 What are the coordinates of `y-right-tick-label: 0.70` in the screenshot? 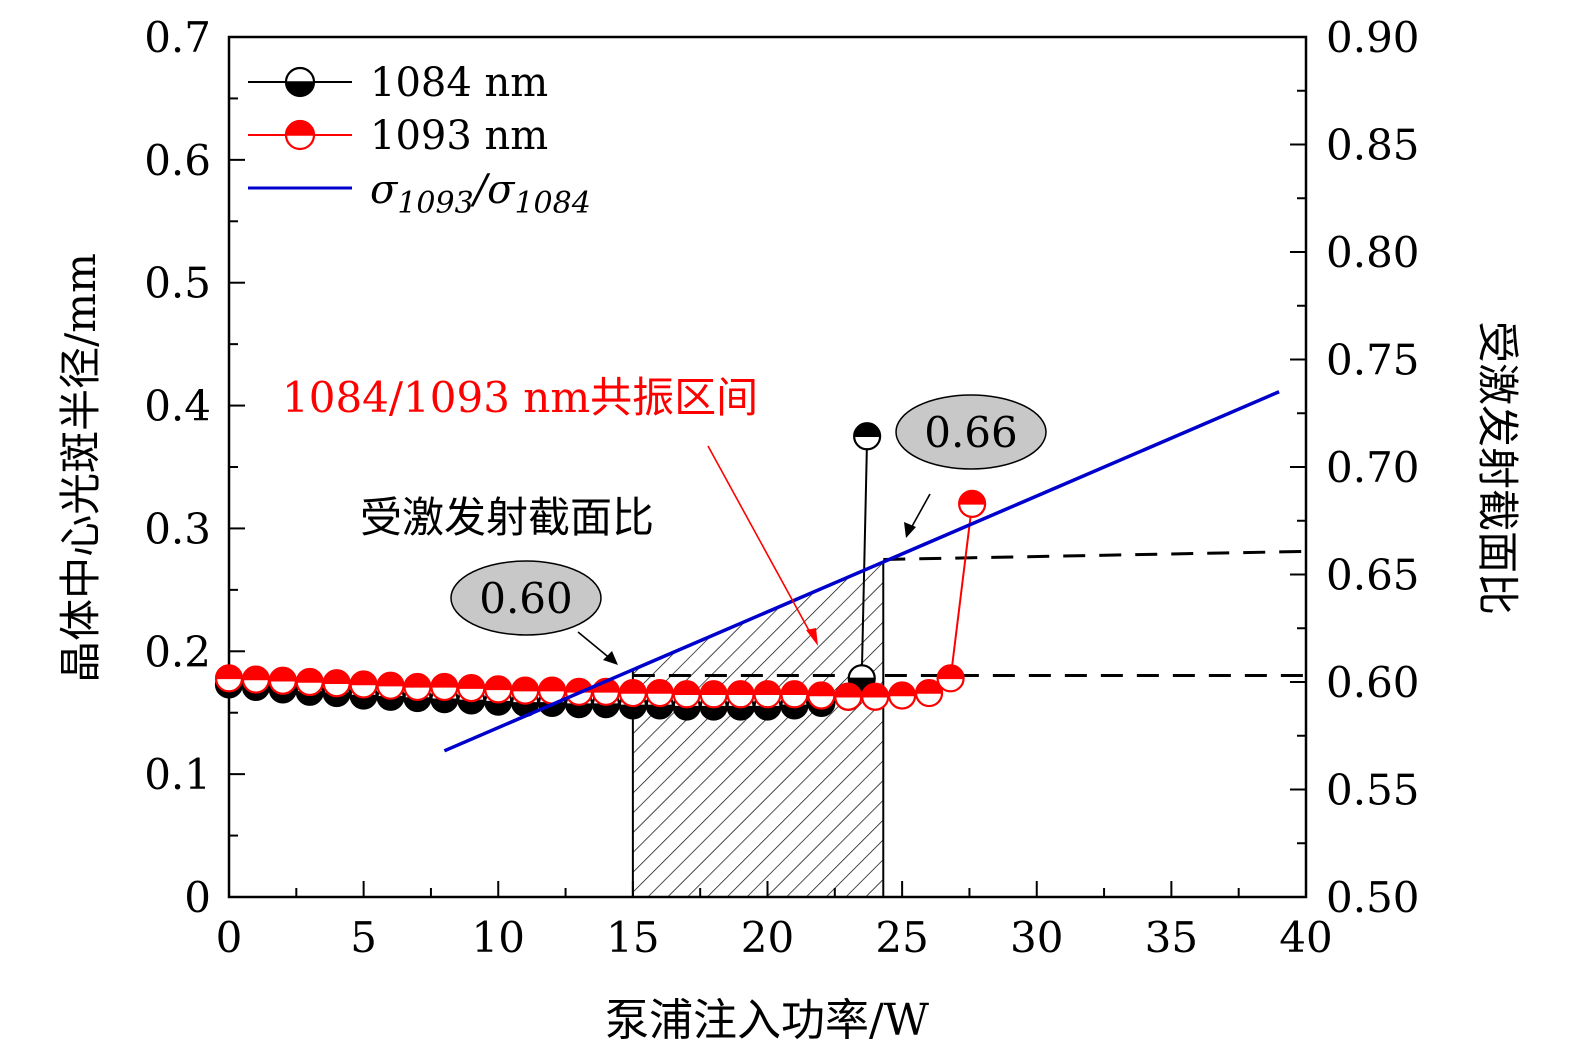 It's located at (1373, 467).